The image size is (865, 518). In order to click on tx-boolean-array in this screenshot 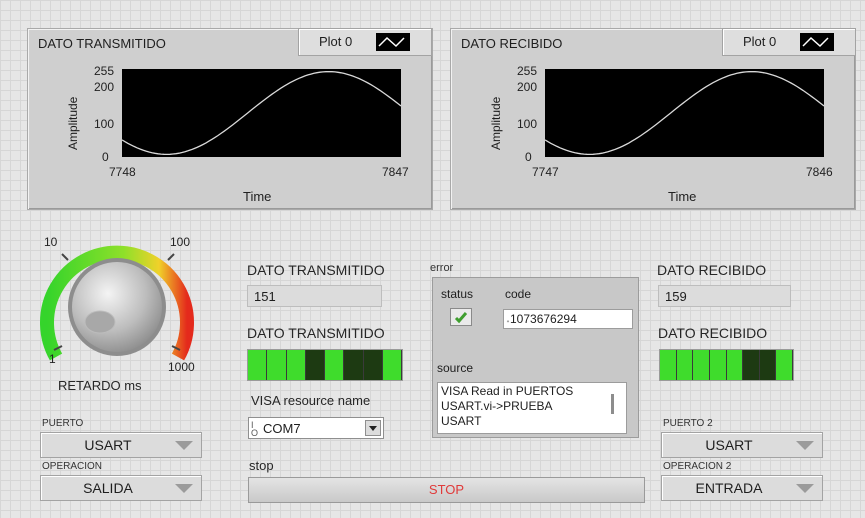, I will do `click(325, 365)`.